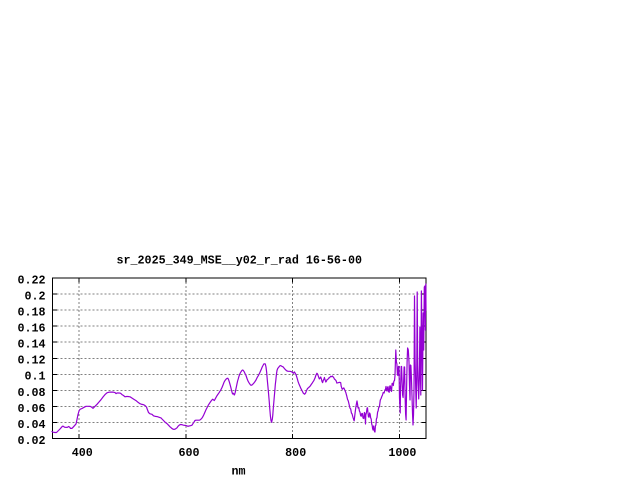 This screenshot has height=480, width=640. Describe the element at coordinates (31, 393) in the screenshot. I see `svg-text: 0.08` at that location.